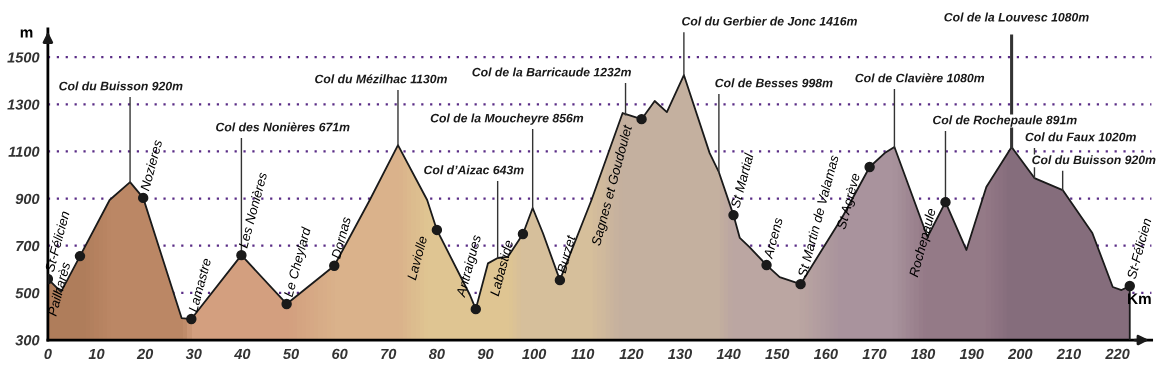 The width and height of the screenshot is (1168, 376). What do you see at coordinates (252, 210) in the screenshot?
I see `data-label: Les Nonières` at bounding box center [252, 210].